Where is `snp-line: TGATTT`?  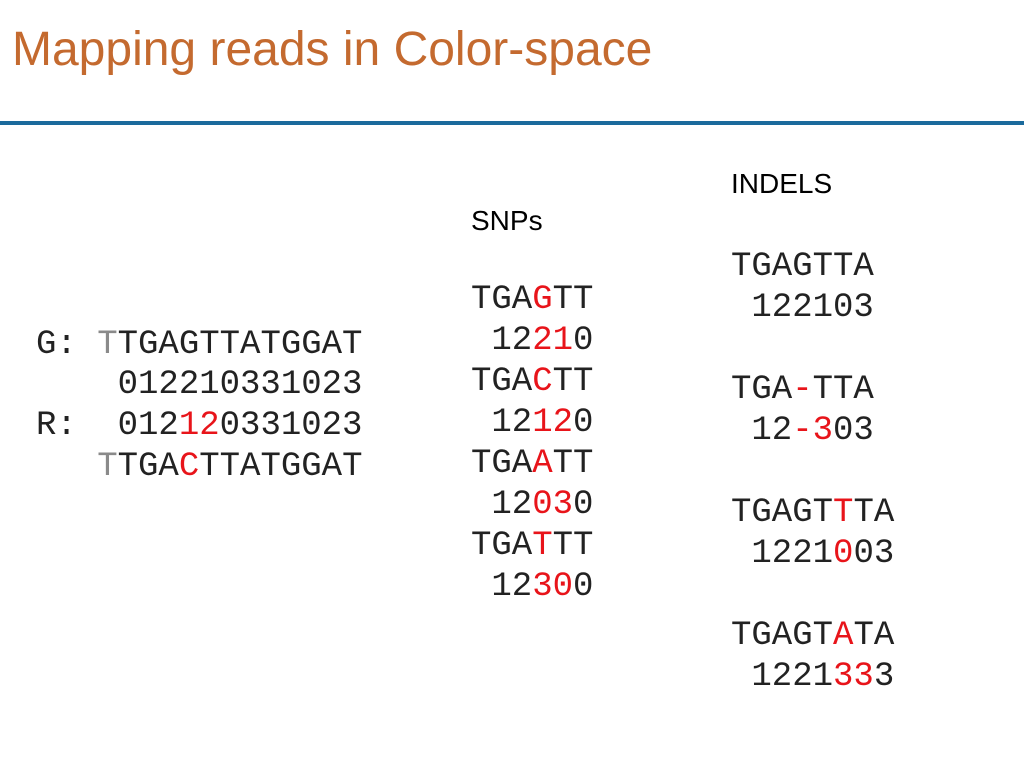
snp-line: TGATTT is located at coordinates (532, 546).